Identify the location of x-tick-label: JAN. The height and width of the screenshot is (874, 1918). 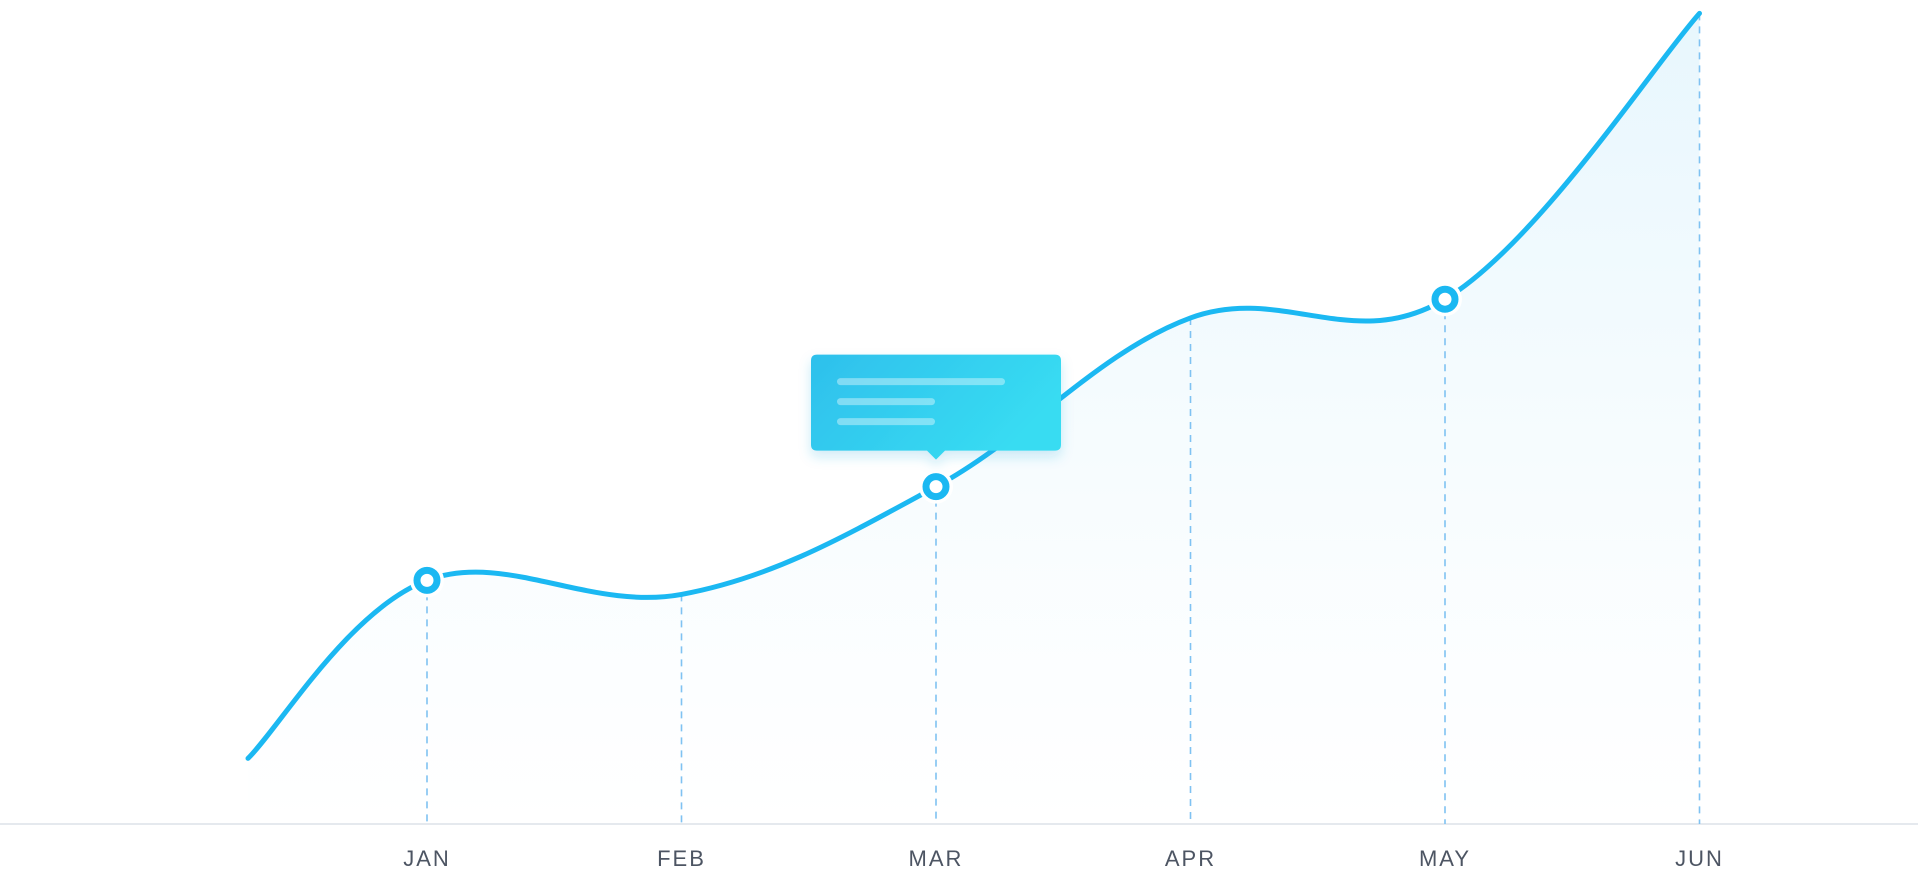
(427, 858).